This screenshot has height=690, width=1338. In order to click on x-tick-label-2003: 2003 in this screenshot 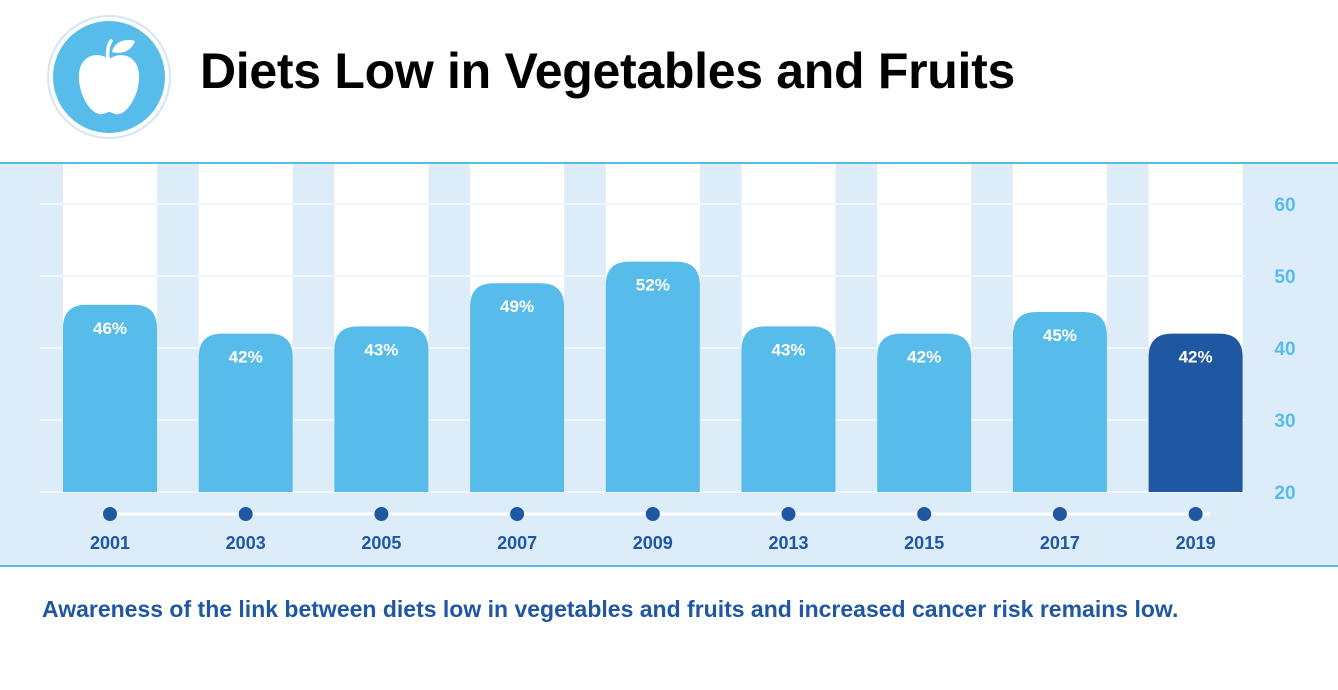, I will do `click(246, 543)`.